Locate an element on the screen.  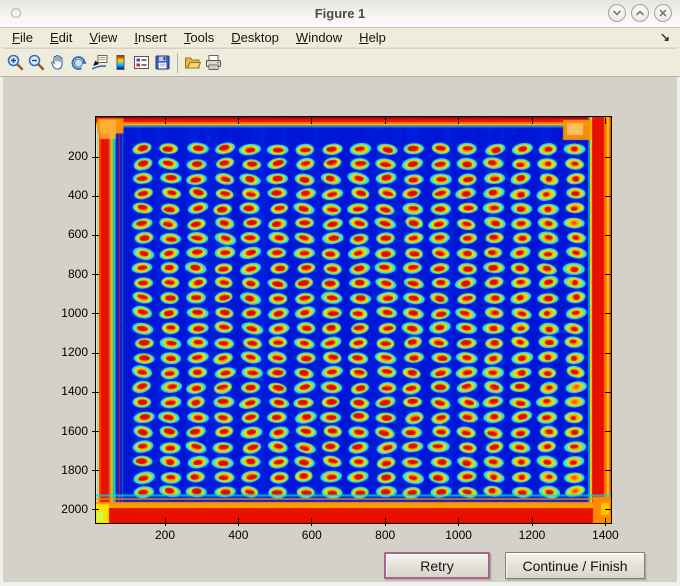
pan-button is located at coordinates (57, 62).